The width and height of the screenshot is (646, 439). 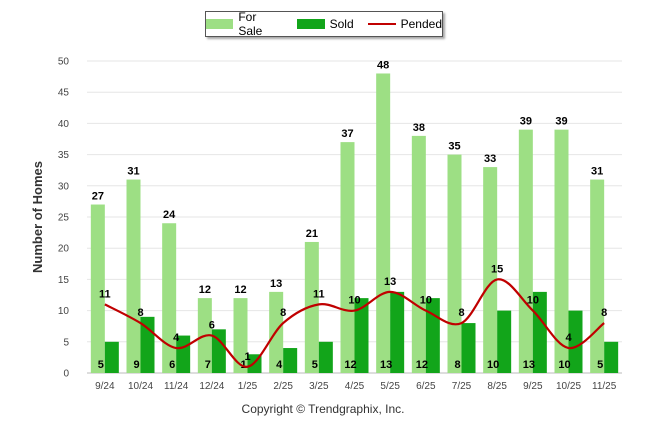 I want to click on legend-item-for-sale: For Sale, so click(x=244, y=24).